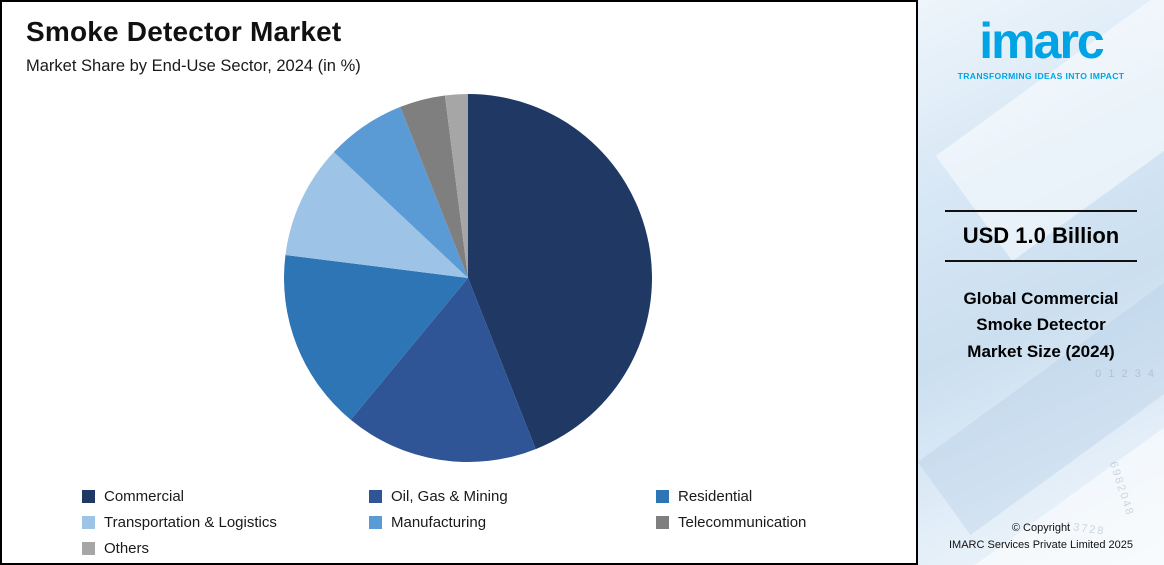 This screenshot has width=1164, height=565. Describe the element at coordinates (144, 496) in the screenshot. I see `legend-label: Commercial` at that location.